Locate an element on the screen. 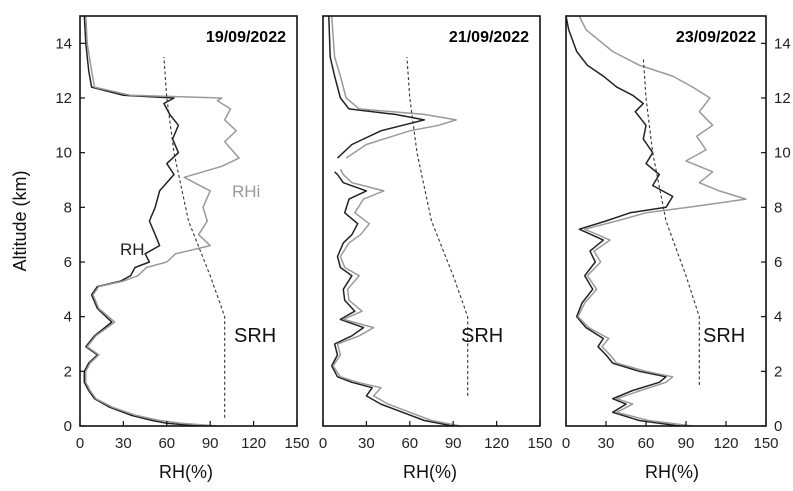  panel-3-y-ticks: 0 2 4 6 8 10 12 14 is located at coordinates (776, 235).